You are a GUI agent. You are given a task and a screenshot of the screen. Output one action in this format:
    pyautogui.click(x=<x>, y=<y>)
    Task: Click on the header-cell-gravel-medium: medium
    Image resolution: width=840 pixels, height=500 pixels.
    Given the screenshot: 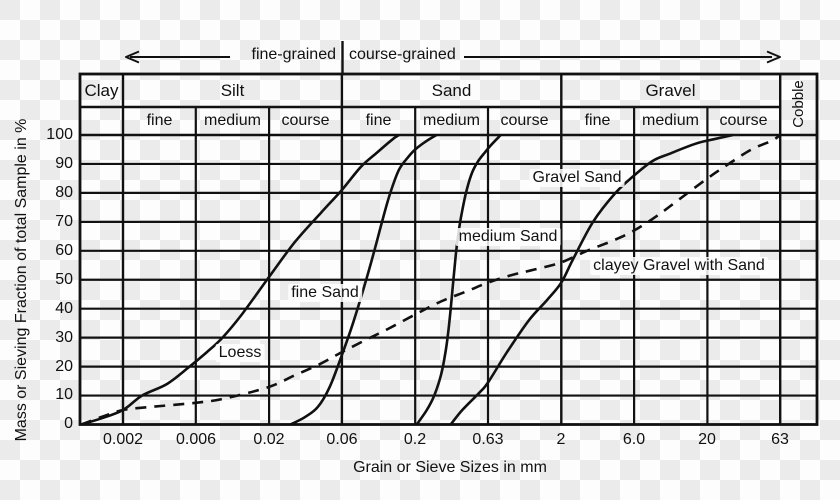 What is the action you would take?
    pyautogui.click(x=670, y=120)
    